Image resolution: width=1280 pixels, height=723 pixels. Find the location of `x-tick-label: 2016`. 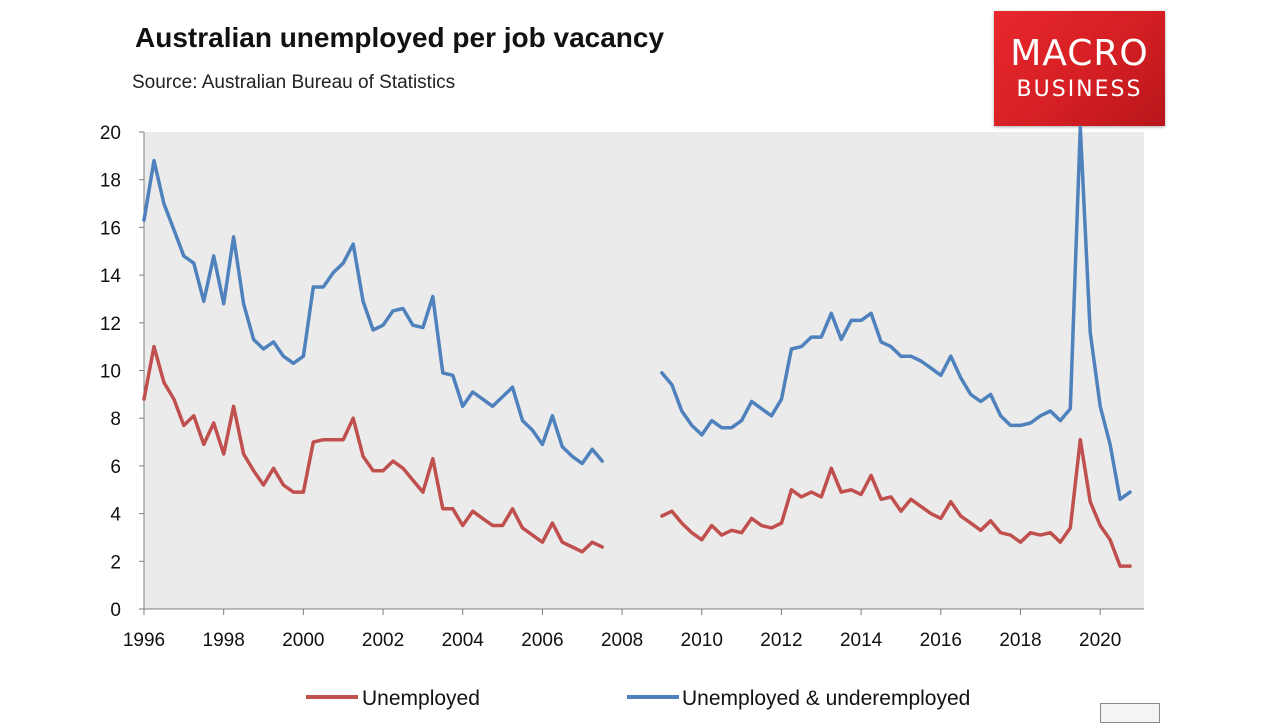

x-tick-label: 2016 is located at coordinates (941, 640).